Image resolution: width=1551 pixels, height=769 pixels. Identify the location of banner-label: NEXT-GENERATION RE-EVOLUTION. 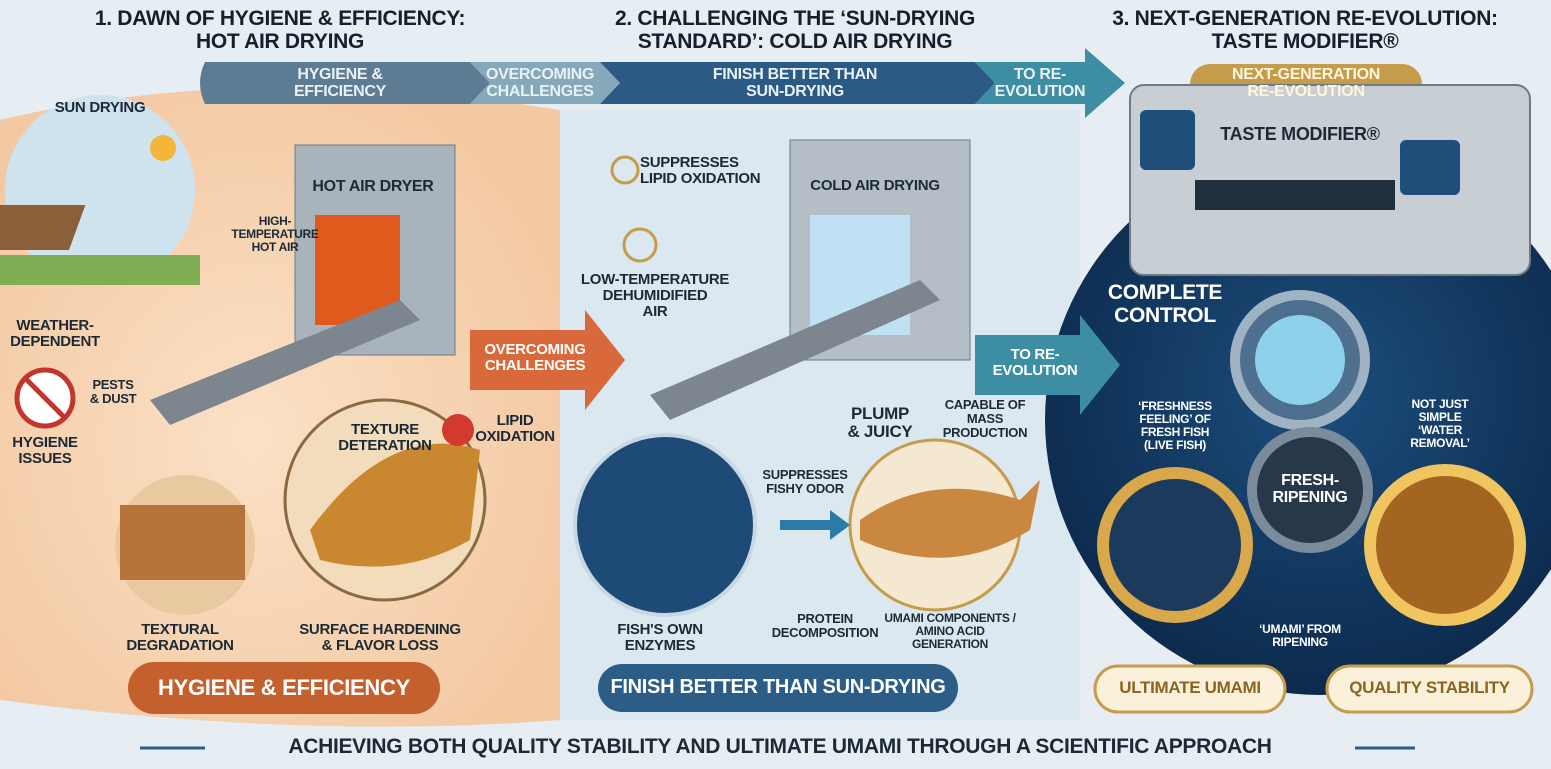
(1306, 83).